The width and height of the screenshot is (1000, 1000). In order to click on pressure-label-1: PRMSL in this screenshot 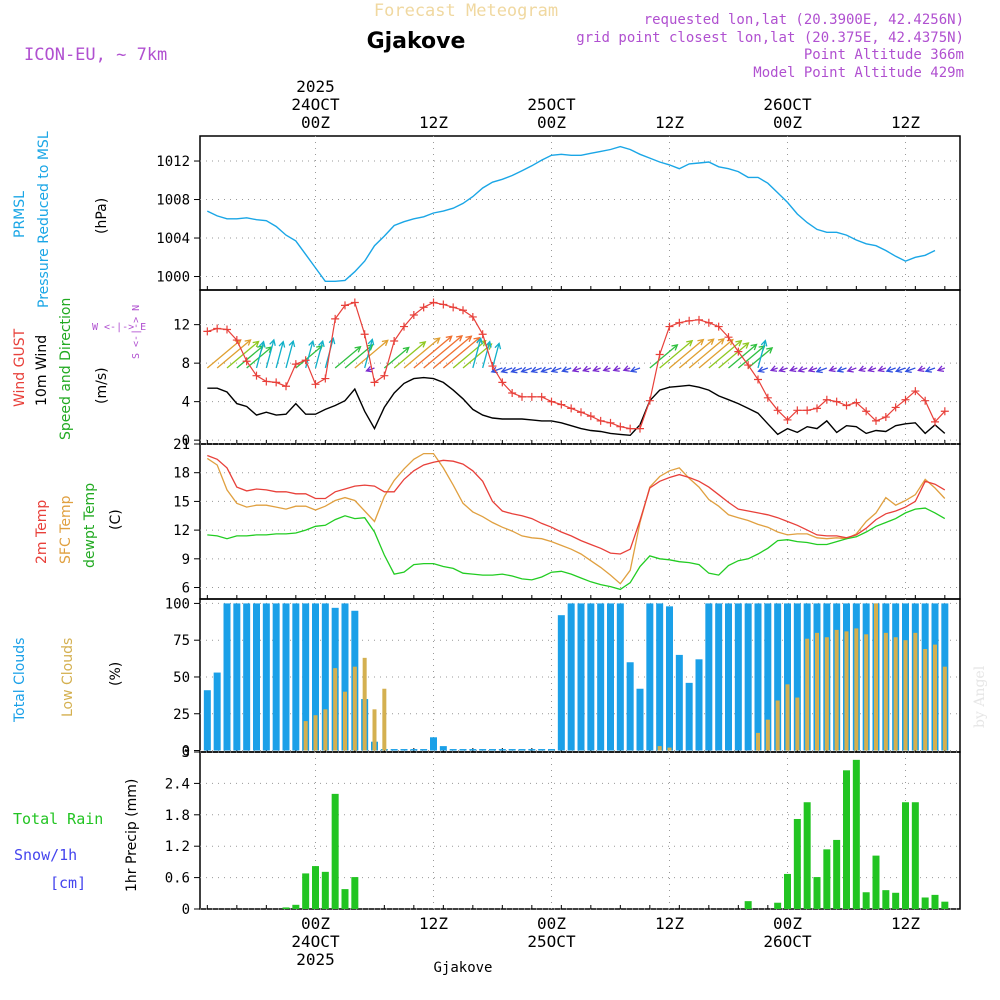, I will do `click(20, 214)`.